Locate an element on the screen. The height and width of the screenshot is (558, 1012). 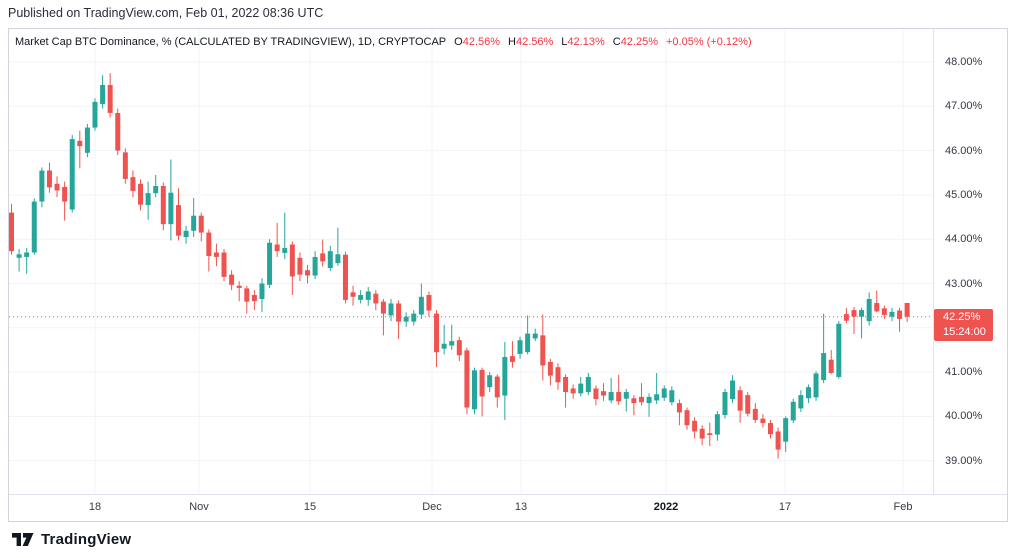
change-value: +0.05% (+0.12%) is located at coordinates (709, 42).